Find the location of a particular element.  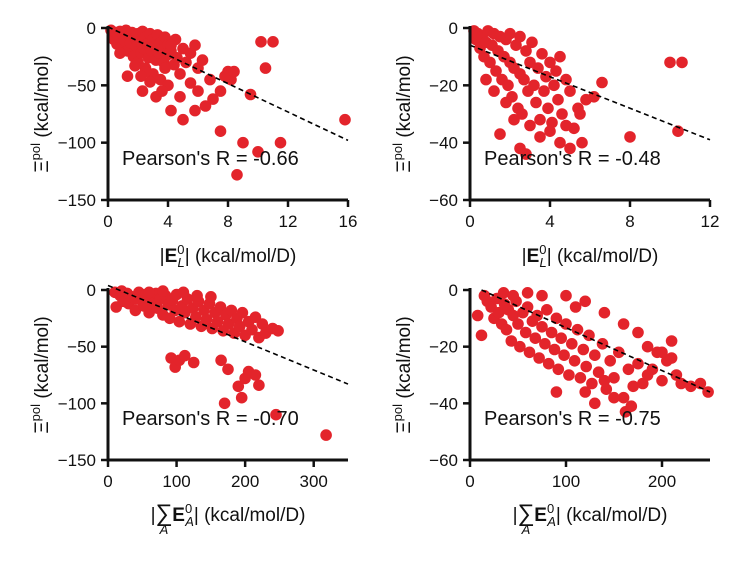

x-tick-label: 8 is located at coordinates (227, 221).